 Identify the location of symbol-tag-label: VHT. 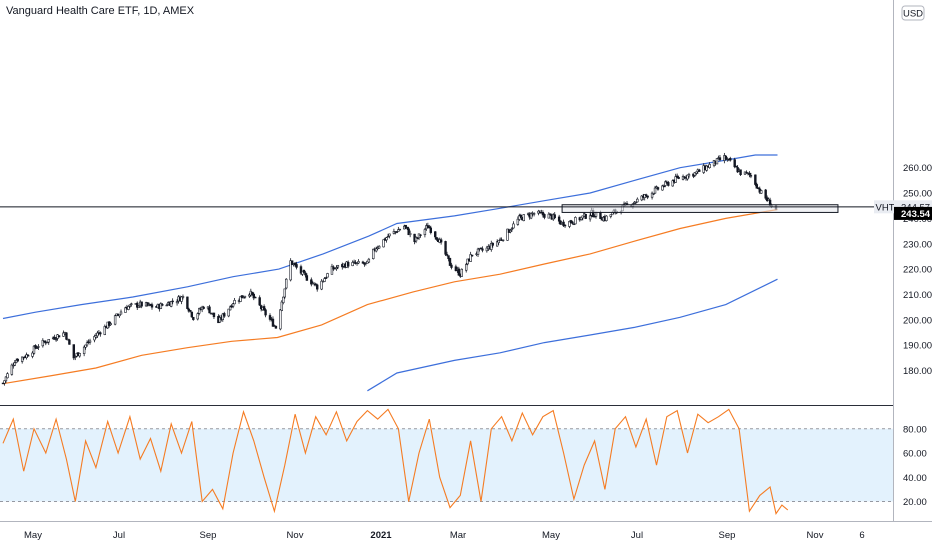
(885, 207).